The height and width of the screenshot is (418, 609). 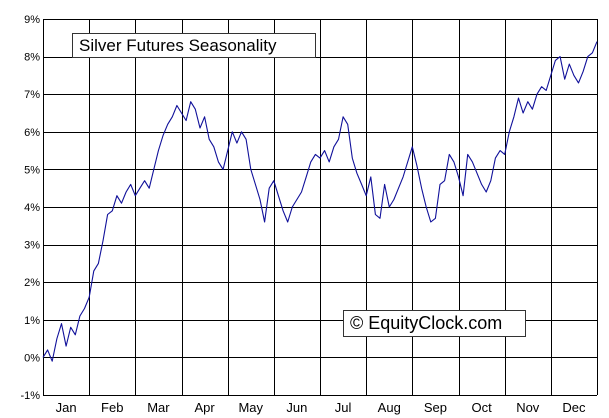 I want to click on y-axis-ticks: -1% 0% 1% 2% 3% 4% 5% 6% 7% 8% 9%, so click(x=30, y=208).